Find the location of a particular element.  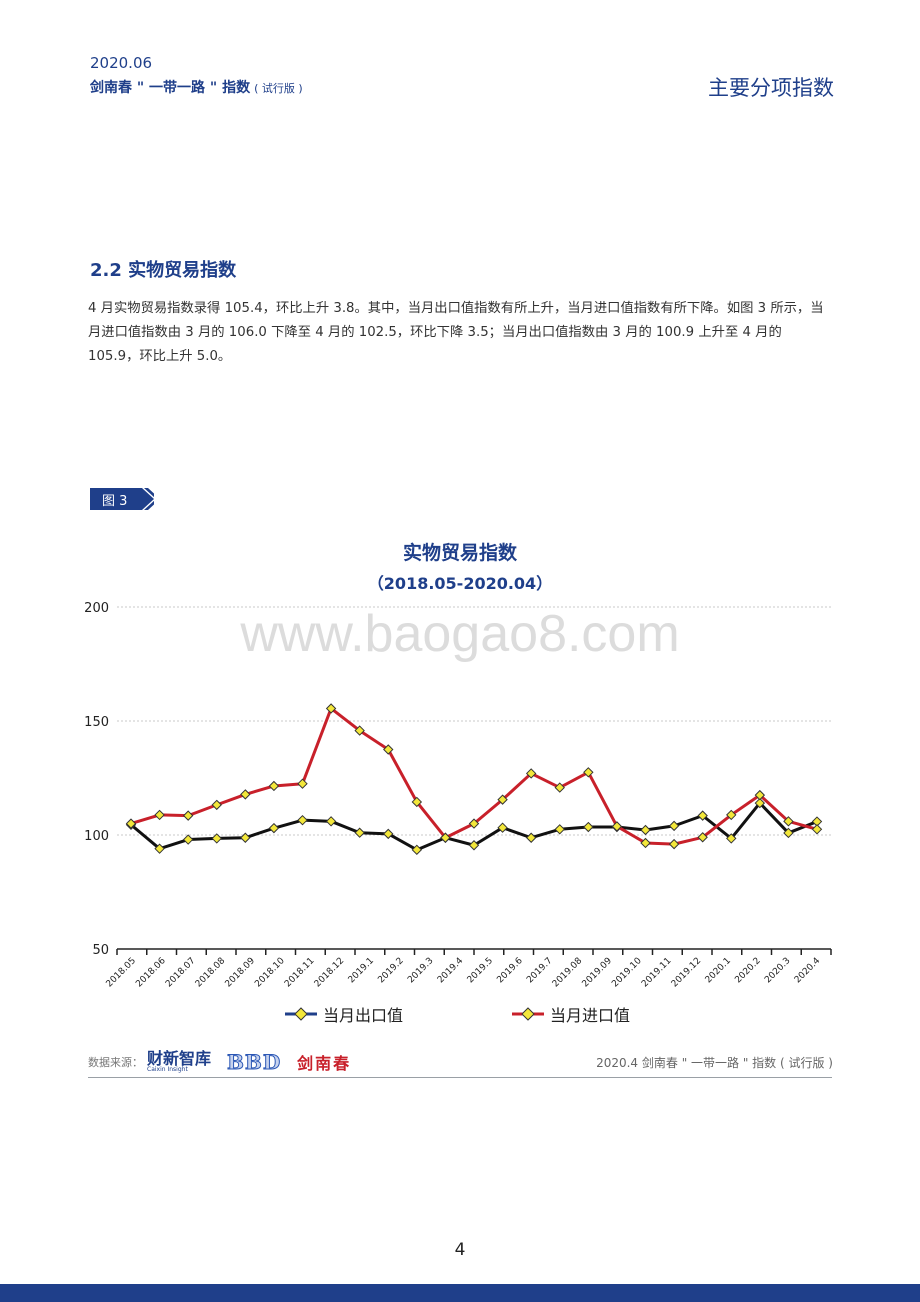

x-tick-label: 2018.11 is located at coordinates (299, 972).